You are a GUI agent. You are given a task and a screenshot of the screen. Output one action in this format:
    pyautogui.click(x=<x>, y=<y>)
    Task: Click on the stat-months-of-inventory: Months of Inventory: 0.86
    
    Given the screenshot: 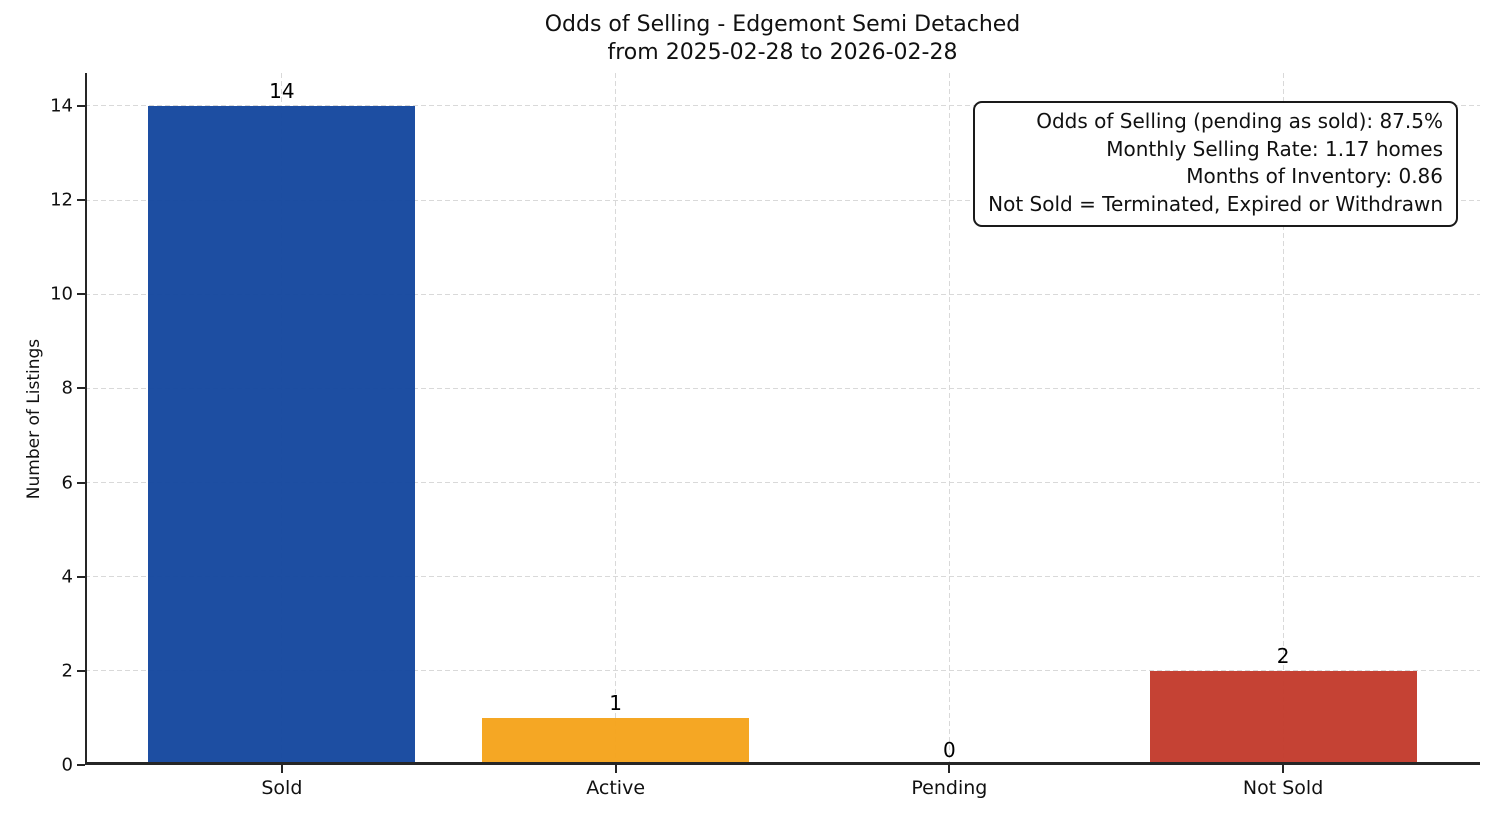 What is the action you would take?
    pyautogui.click(x=1314, y=176)
    